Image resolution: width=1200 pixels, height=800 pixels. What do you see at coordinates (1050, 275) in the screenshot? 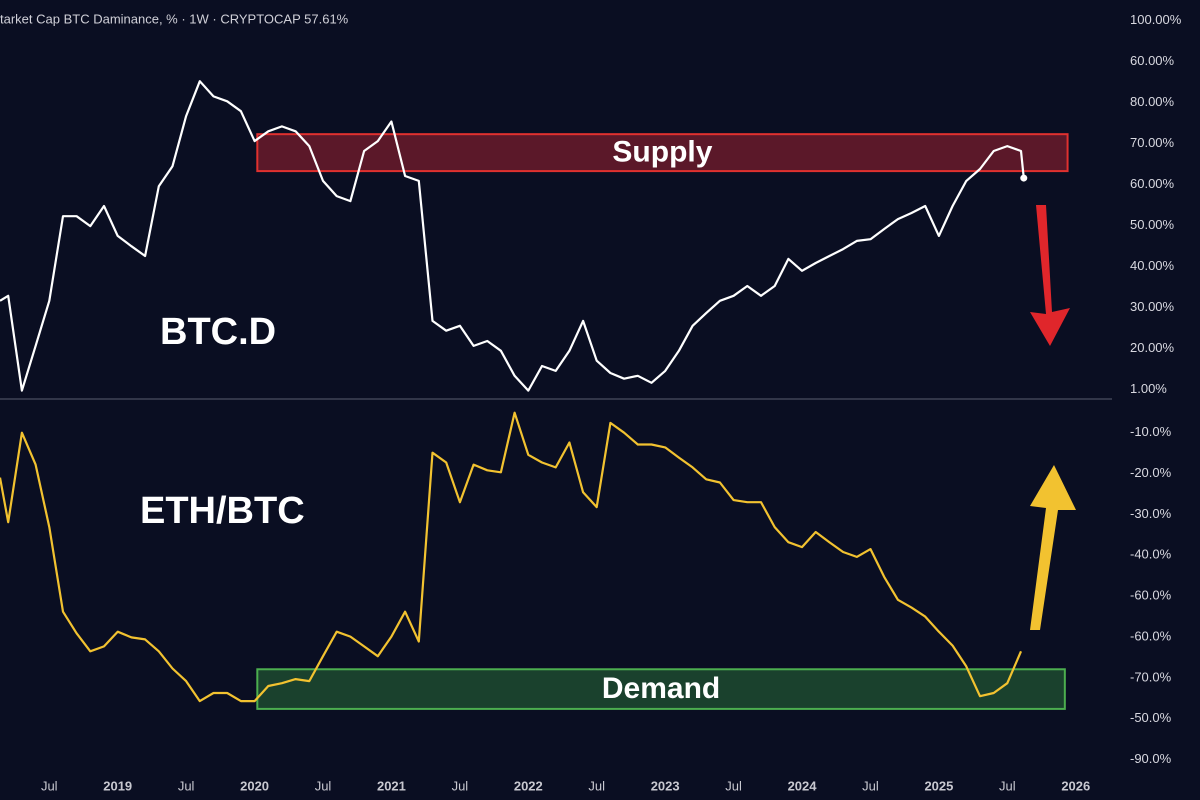
I see `down-arrow` at bounding box center [1050, 275].